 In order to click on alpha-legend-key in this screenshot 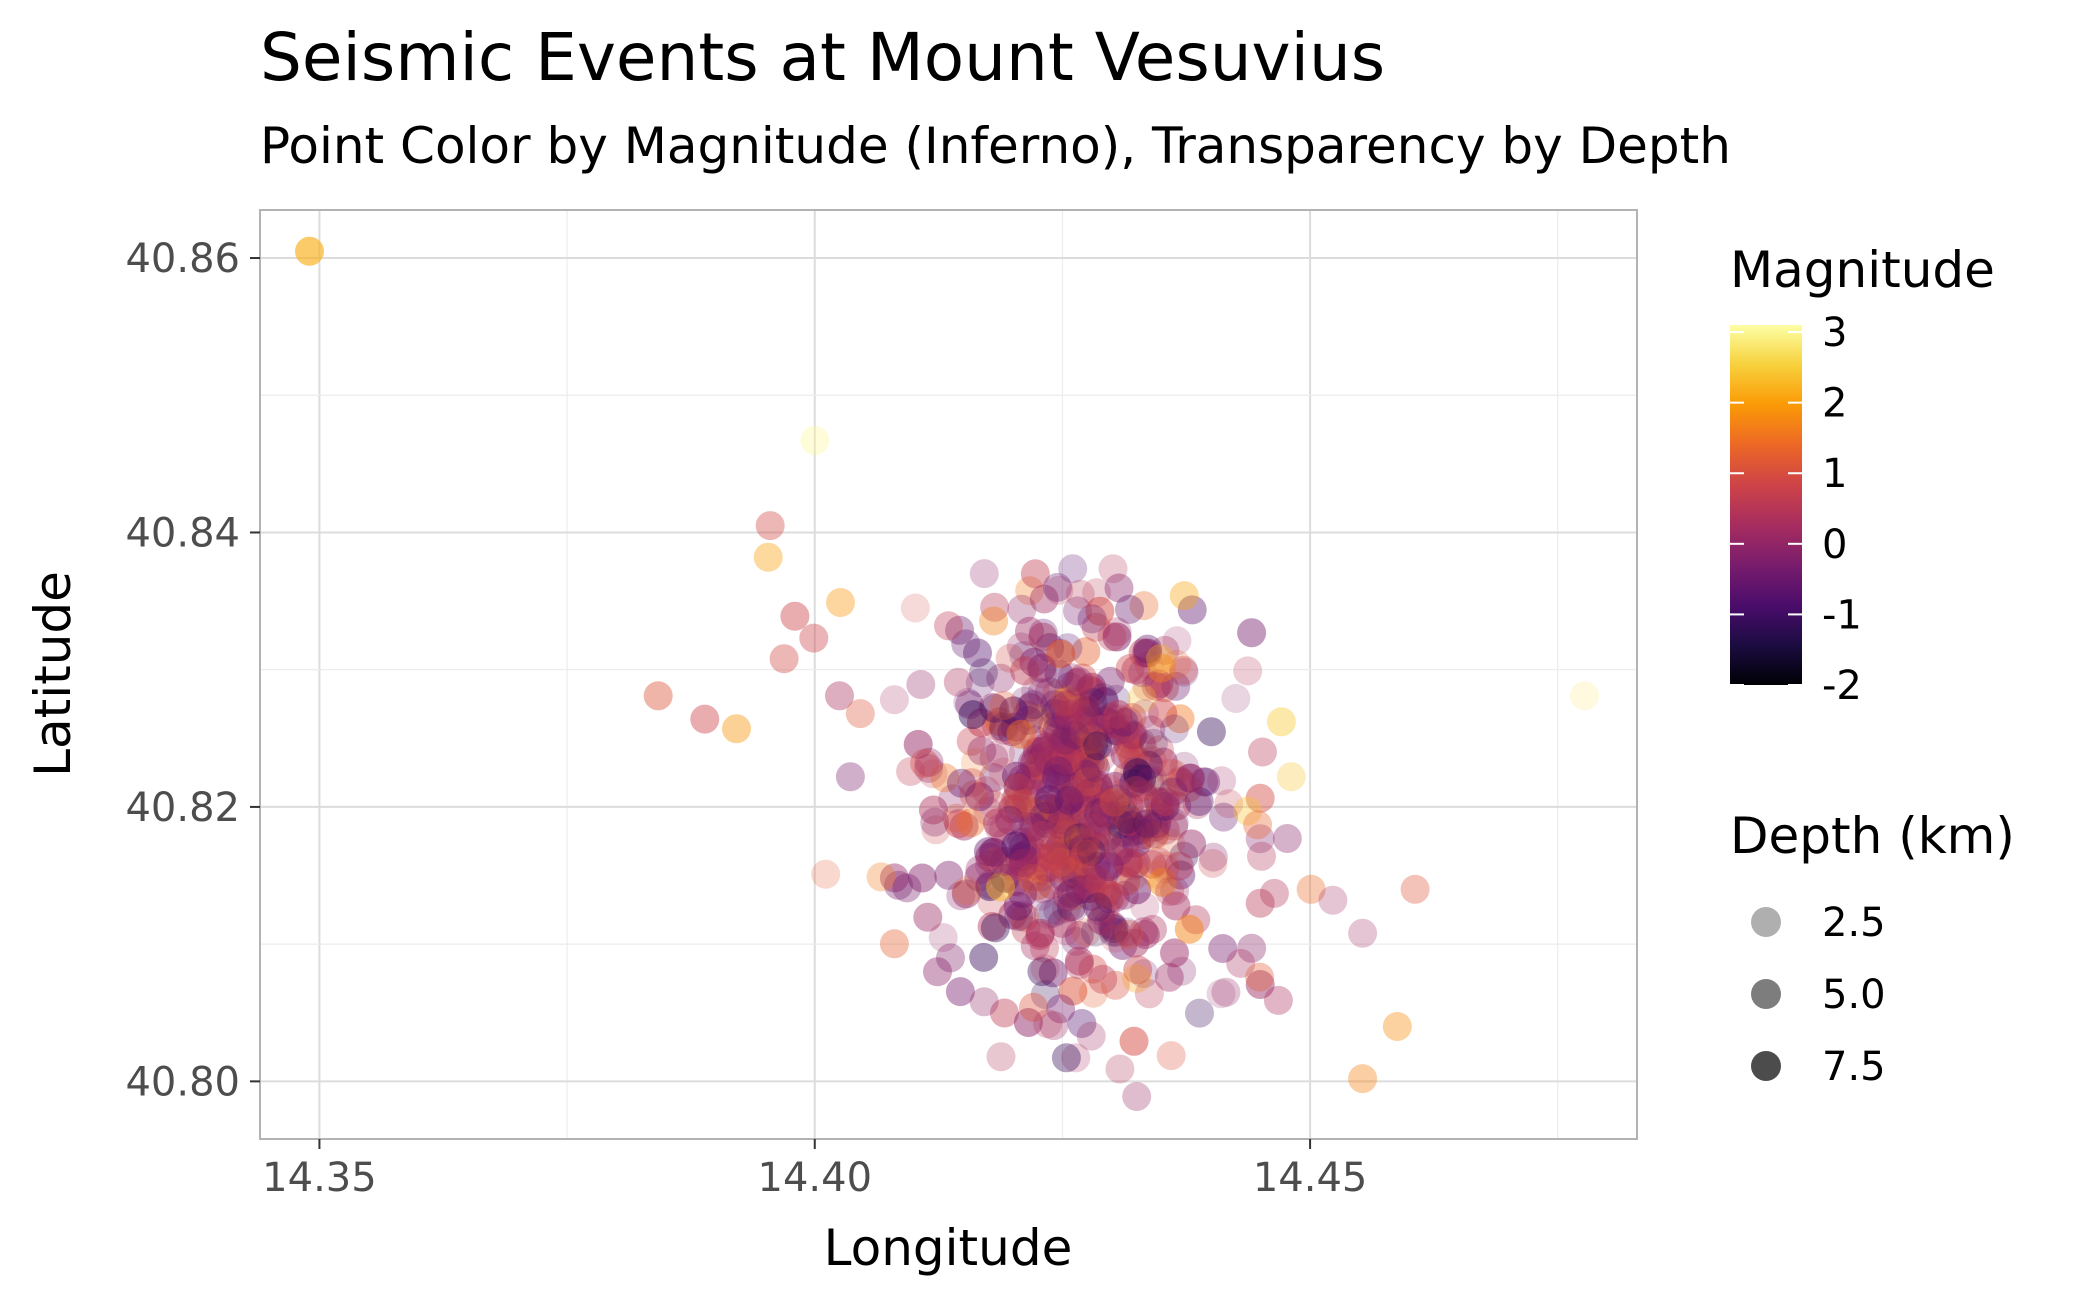, I will do `click(1766, 922)`.